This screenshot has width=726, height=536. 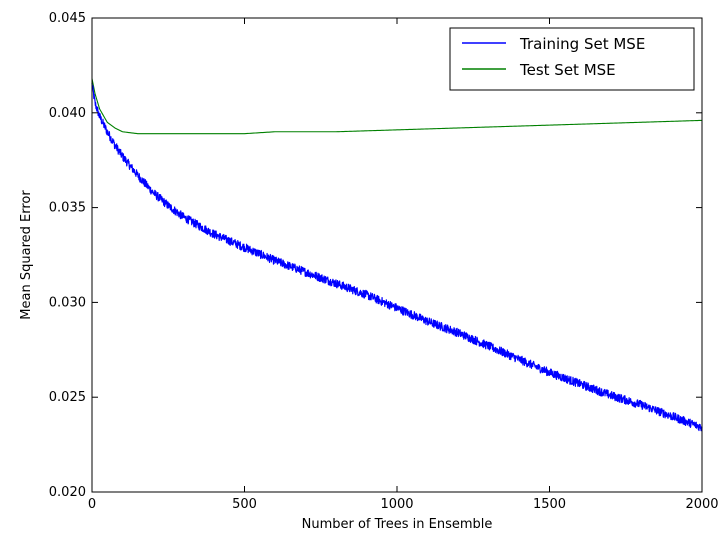 I want to click on y-tick-label: 0.025, so click(x=67, y=397).